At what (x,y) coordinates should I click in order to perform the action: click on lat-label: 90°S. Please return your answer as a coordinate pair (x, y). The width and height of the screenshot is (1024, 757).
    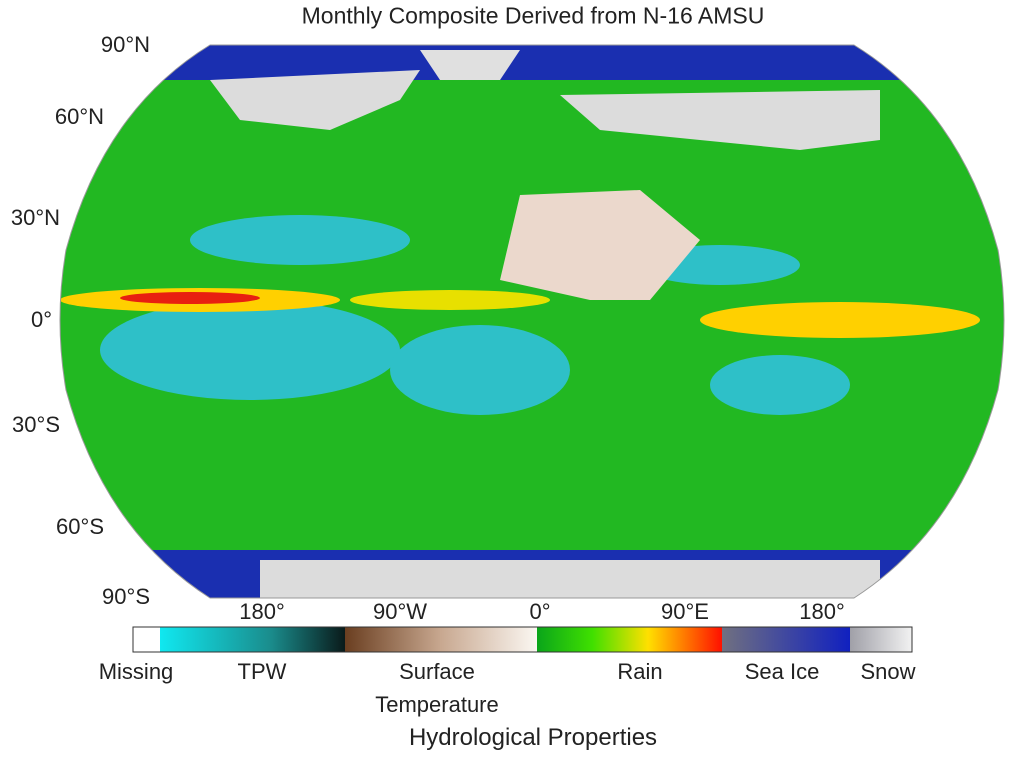
    Looking at the image, I should click on (126, 596).